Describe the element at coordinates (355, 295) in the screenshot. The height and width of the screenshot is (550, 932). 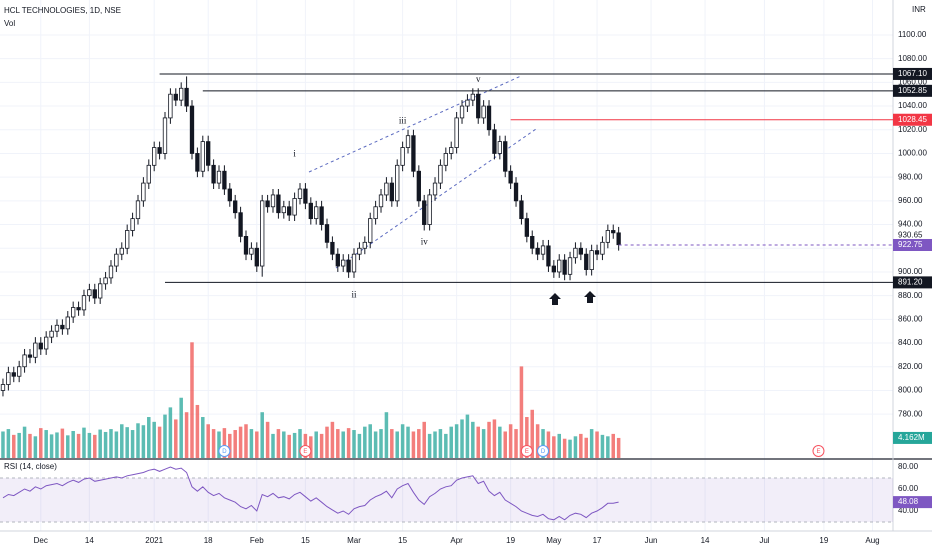
I see `wave-label: ii` at that location.